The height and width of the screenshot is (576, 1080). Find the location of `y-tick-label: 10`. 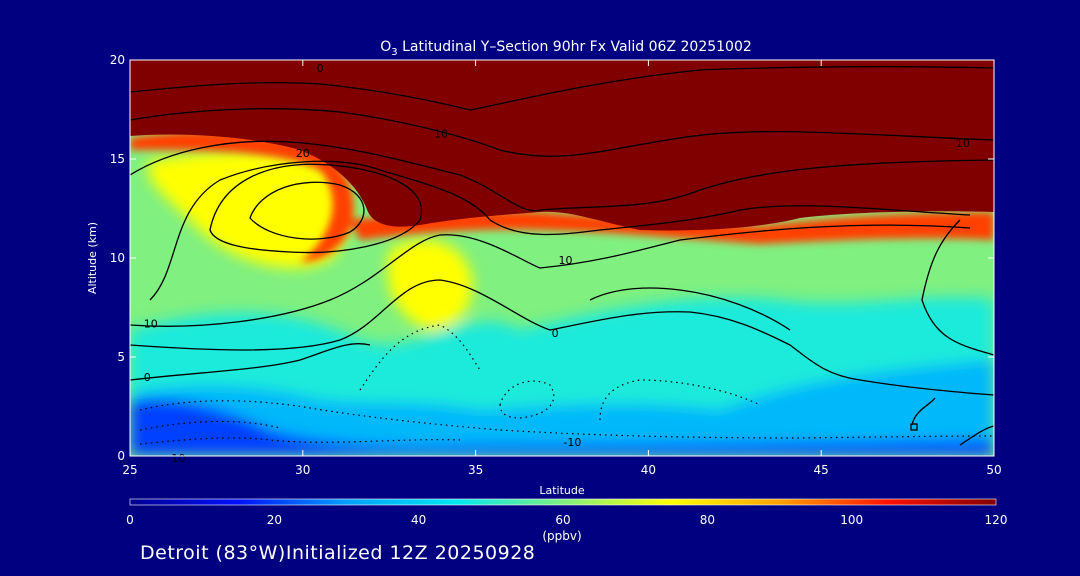

y-tick-label: 10 is located at coordinates (117, 258).